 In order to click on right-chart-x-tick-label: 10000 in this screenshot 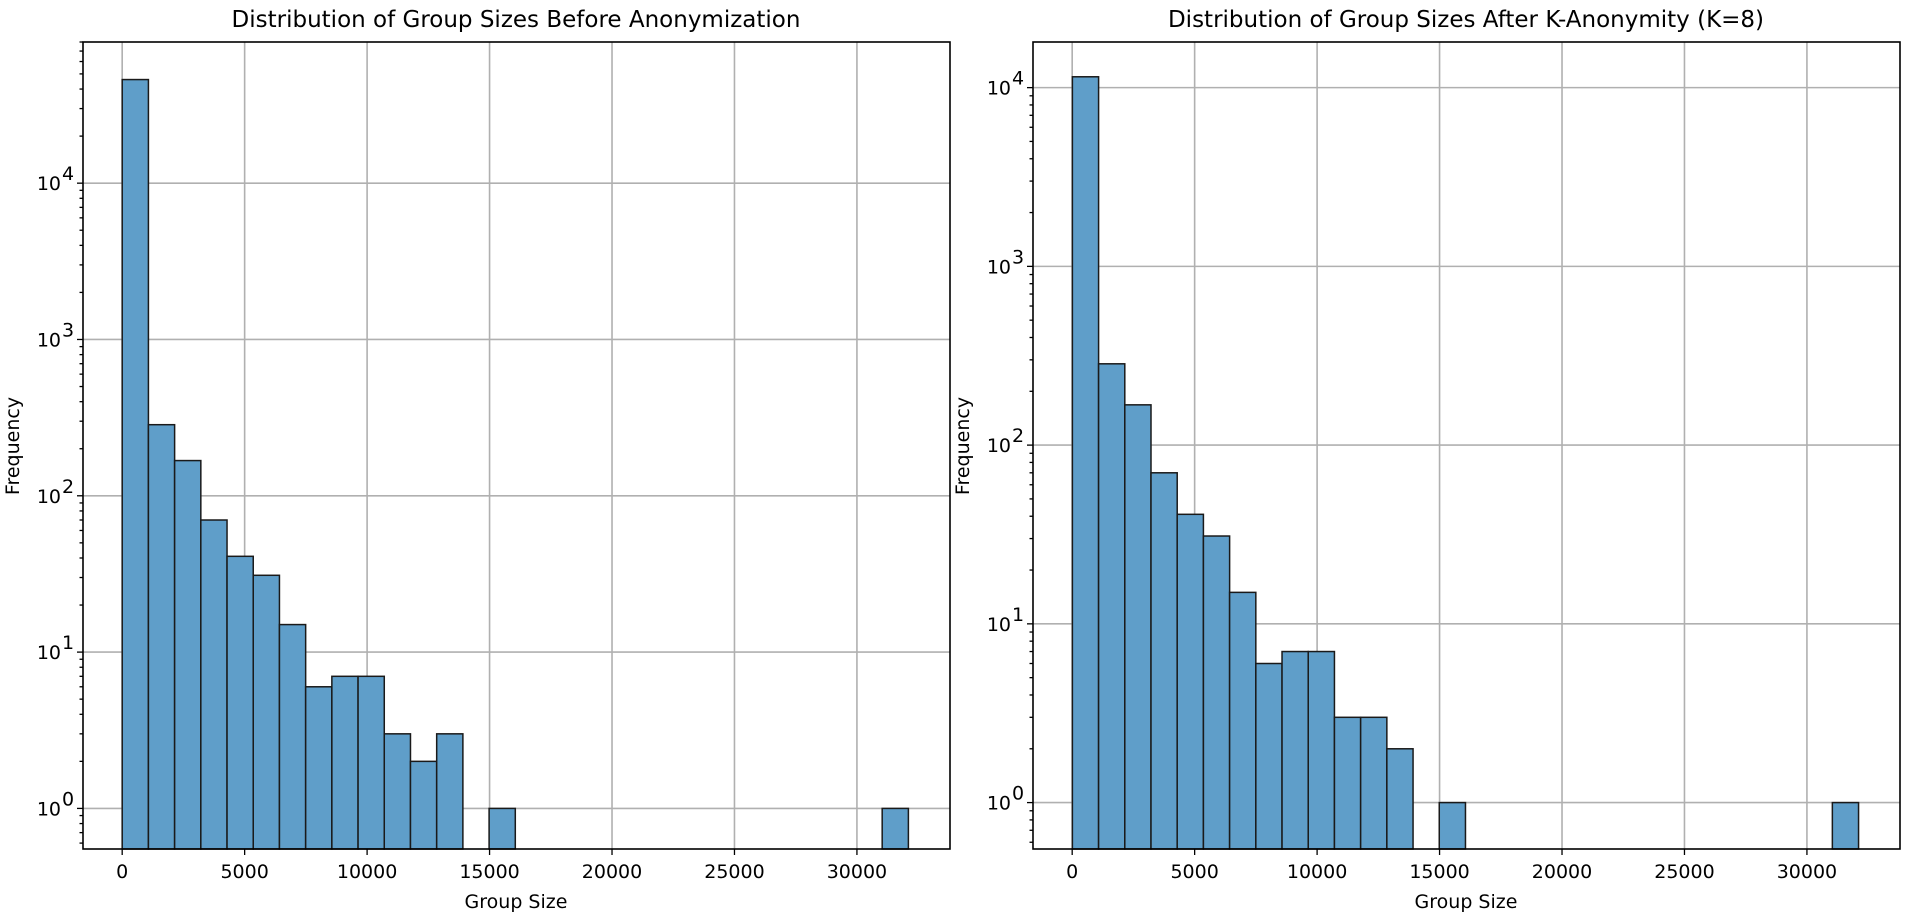, I will do `click(1317, 872)`.